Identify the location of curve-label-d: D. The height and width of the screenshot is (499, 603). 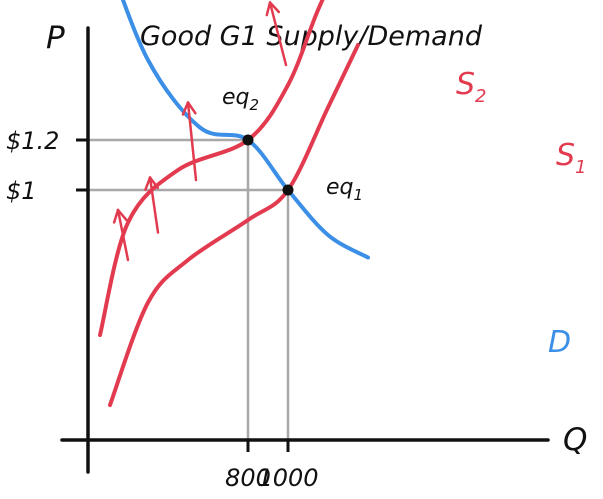
(559, 342).